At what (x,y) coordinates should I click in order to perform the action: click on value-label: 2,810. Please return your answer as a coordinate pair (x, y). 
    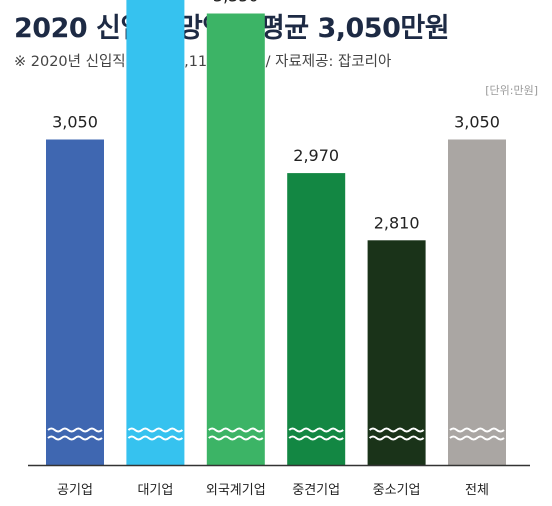
    Looking at the image, I should click on (397, 222).